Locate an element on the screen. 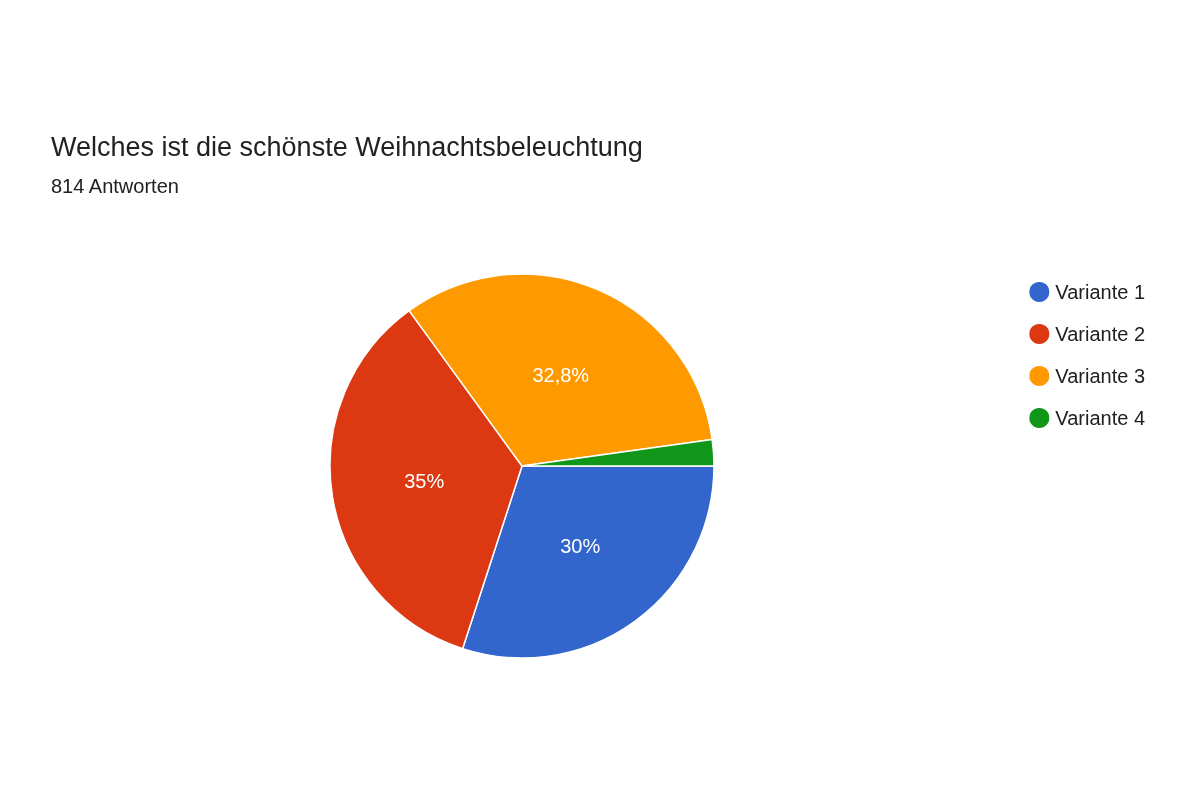  legend-label: Variante 4 is located at coordinates (1100, 418).